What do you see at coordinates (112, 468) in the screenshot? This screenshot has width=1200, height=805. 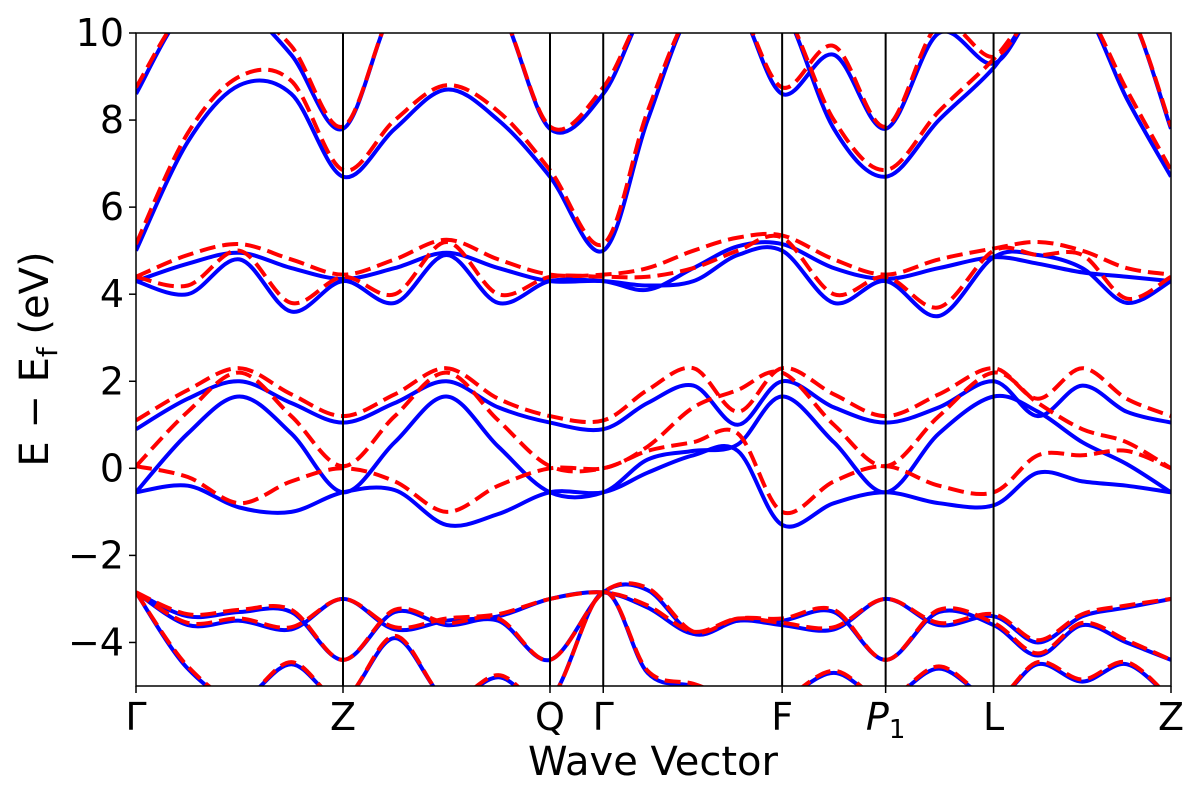 I see `y-tick-label: 0` at bounding box center [112, 468].